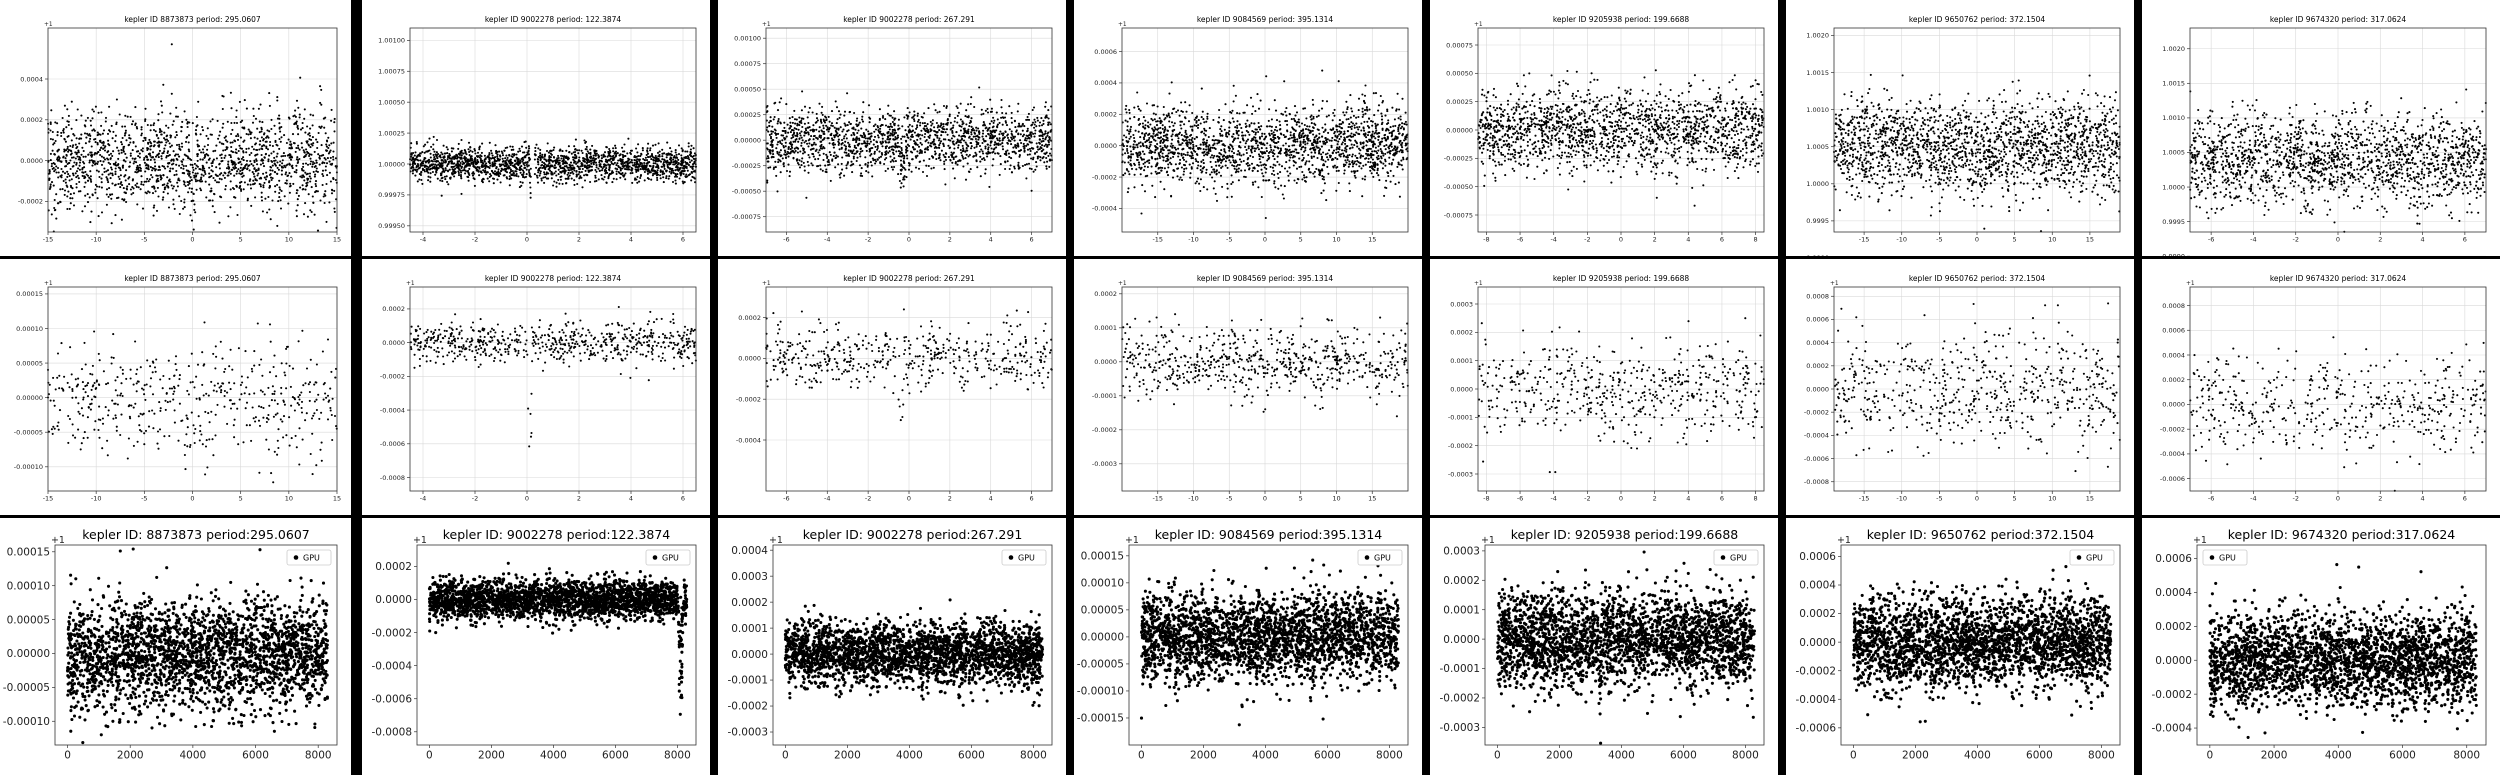  Describe the element at coordinates (747, 140) in the screenshot. I see `y-tick-label: 0.00000` at that location.